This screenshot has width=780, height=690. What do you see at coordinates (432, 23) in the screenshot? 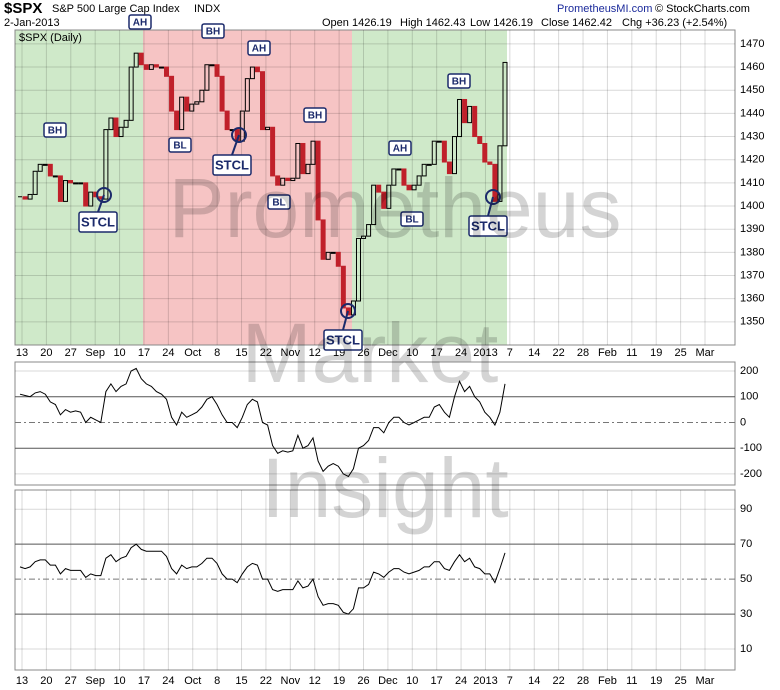
I see `quote: High 1462.43` at bounding box center [432, 23].